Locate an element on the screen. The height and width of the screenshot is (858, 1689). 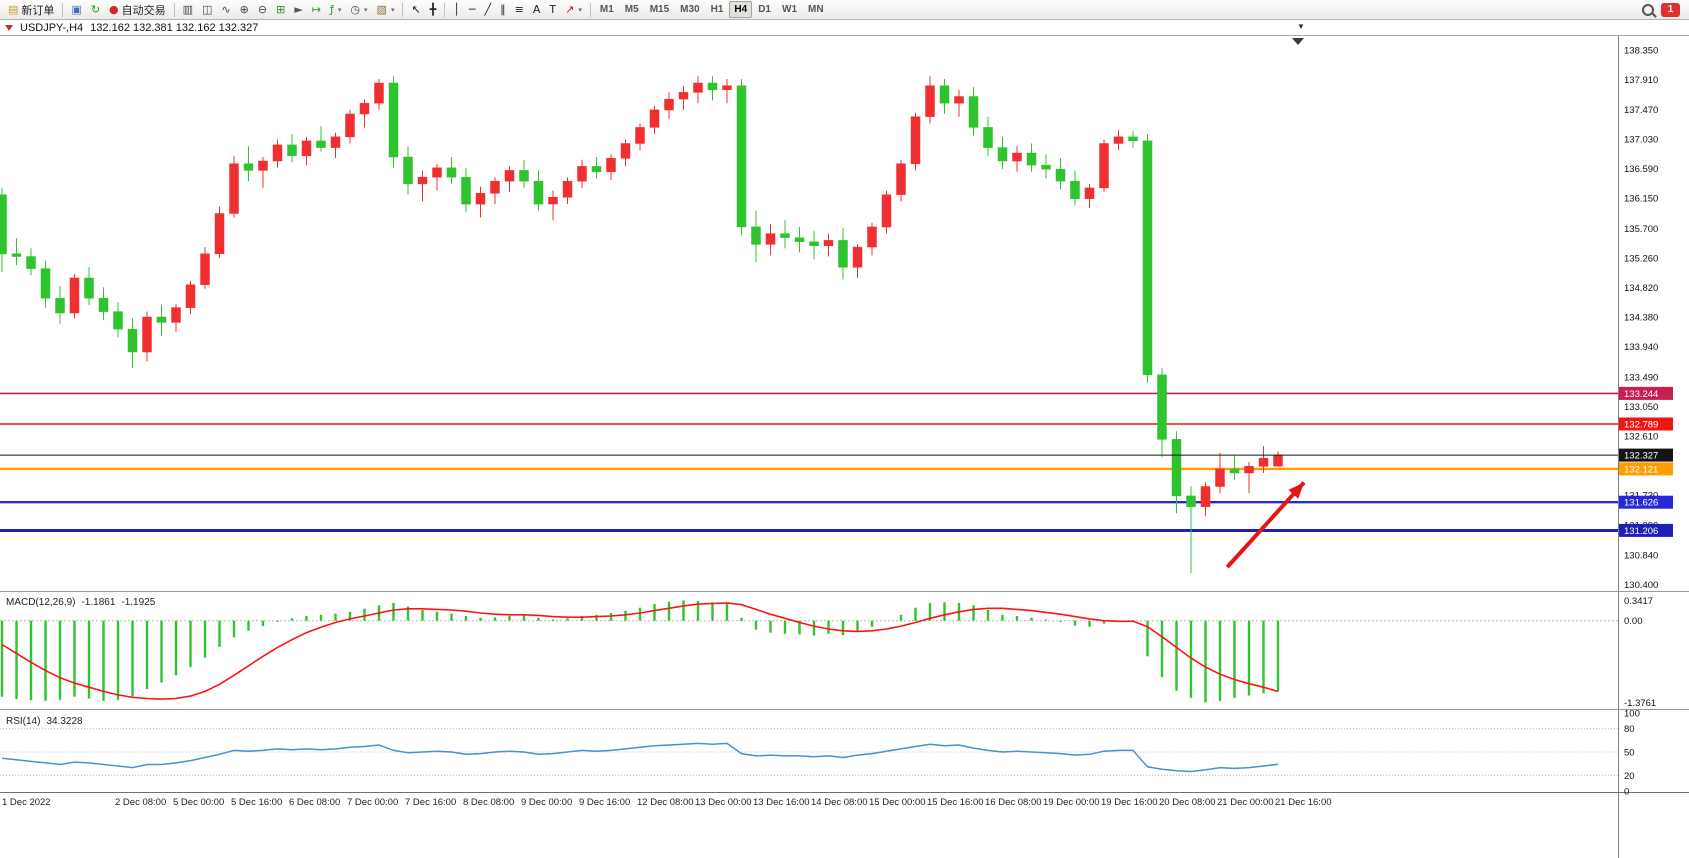
svg-text: 12 Dec 08:00 is located at coordinates (665, 802).